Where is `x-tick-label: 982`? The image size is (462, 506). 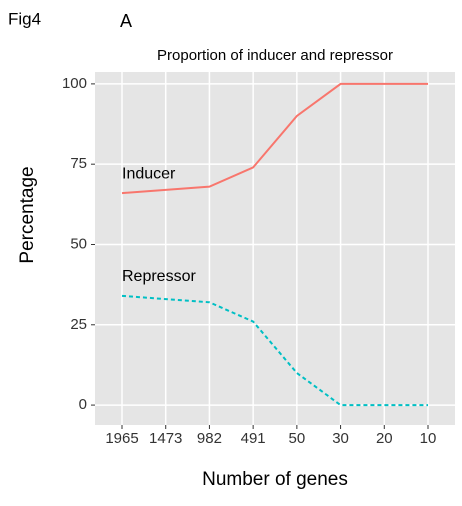 x-tick-label: 982 is located at coordinates (209, 438).